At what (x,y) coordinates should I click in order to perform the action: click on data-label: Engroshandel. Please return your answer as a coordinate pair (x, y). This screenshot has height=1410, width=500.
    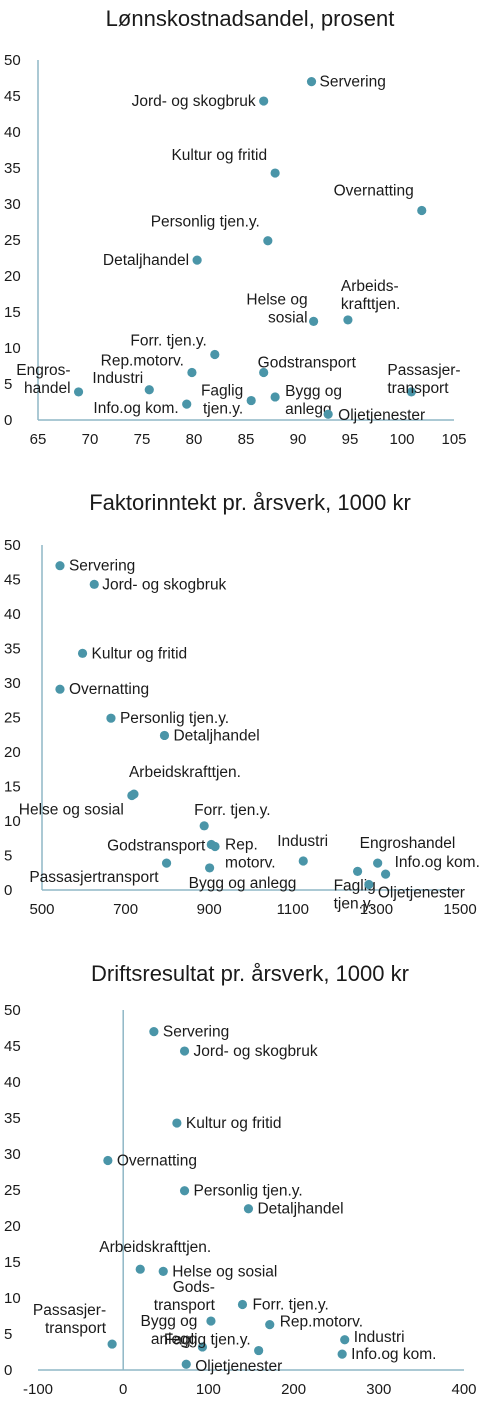
    Looking at the image, I should click on (408, 843).